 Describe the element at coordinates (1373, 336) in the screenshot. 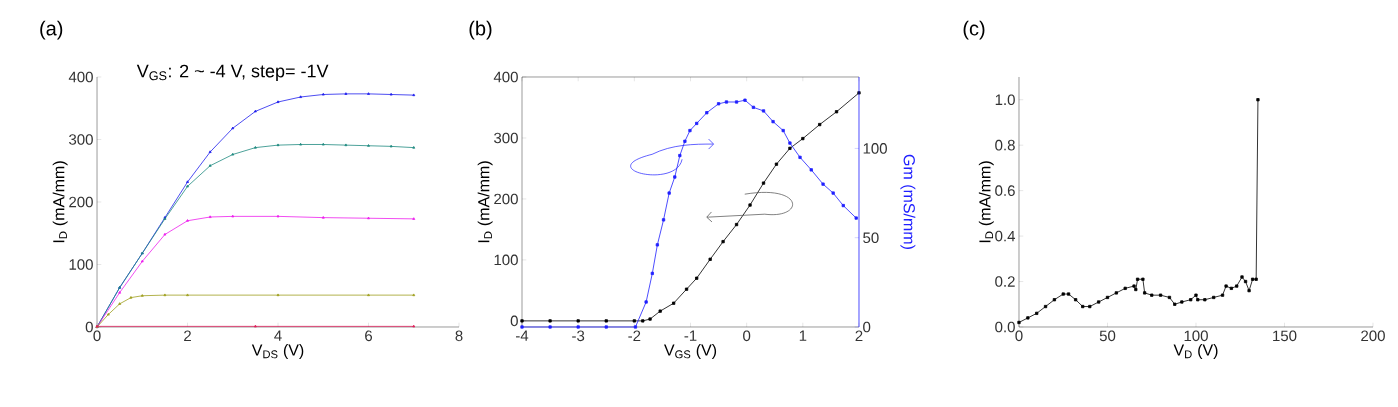

I see `x-tick-label: 200` at that location.